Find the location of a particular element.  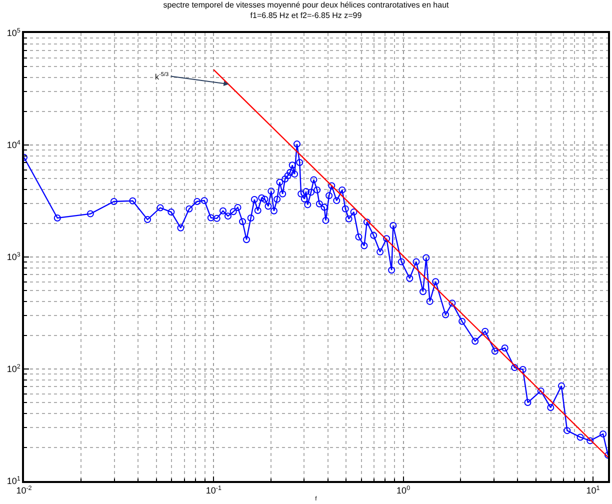

x-tick-label: 10$^{-1}$ is located at coordinates (214, 490).